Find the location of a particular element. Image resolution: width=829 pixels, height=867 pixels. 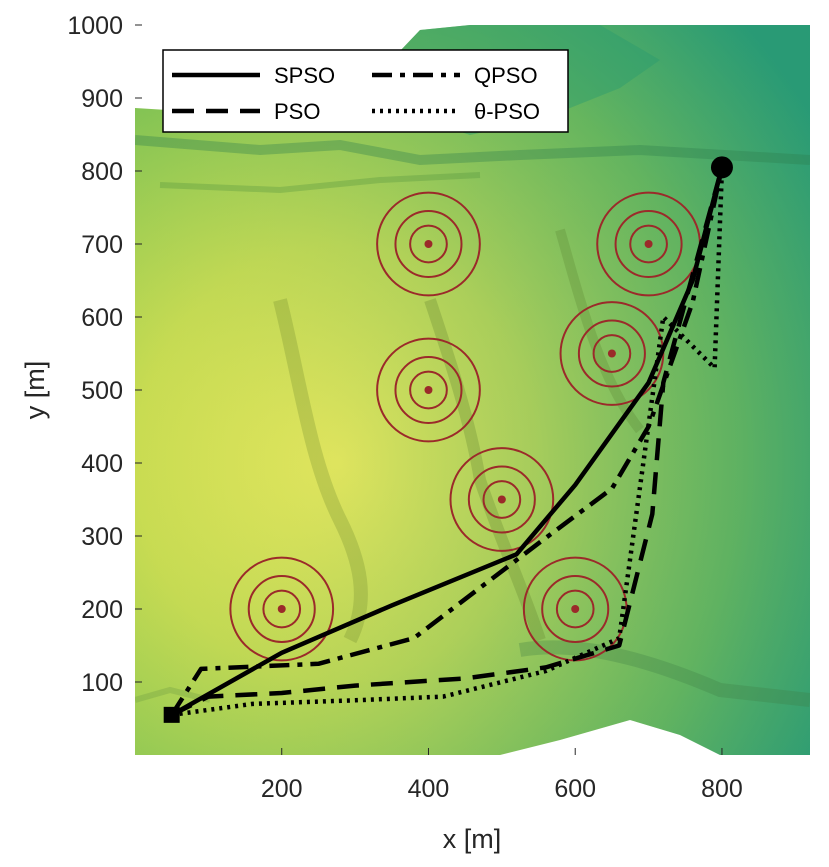

x-tick-label: 400 is located at coordinates (429, 789).